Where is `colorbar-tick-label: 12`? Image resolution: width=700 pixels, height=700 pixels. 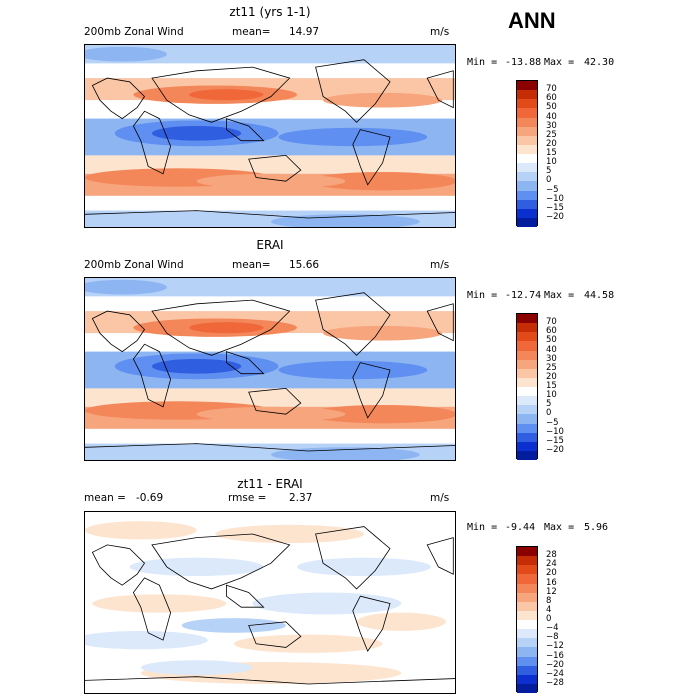
colorbar-tick-label: 12 is located at coordinates (551, 591).